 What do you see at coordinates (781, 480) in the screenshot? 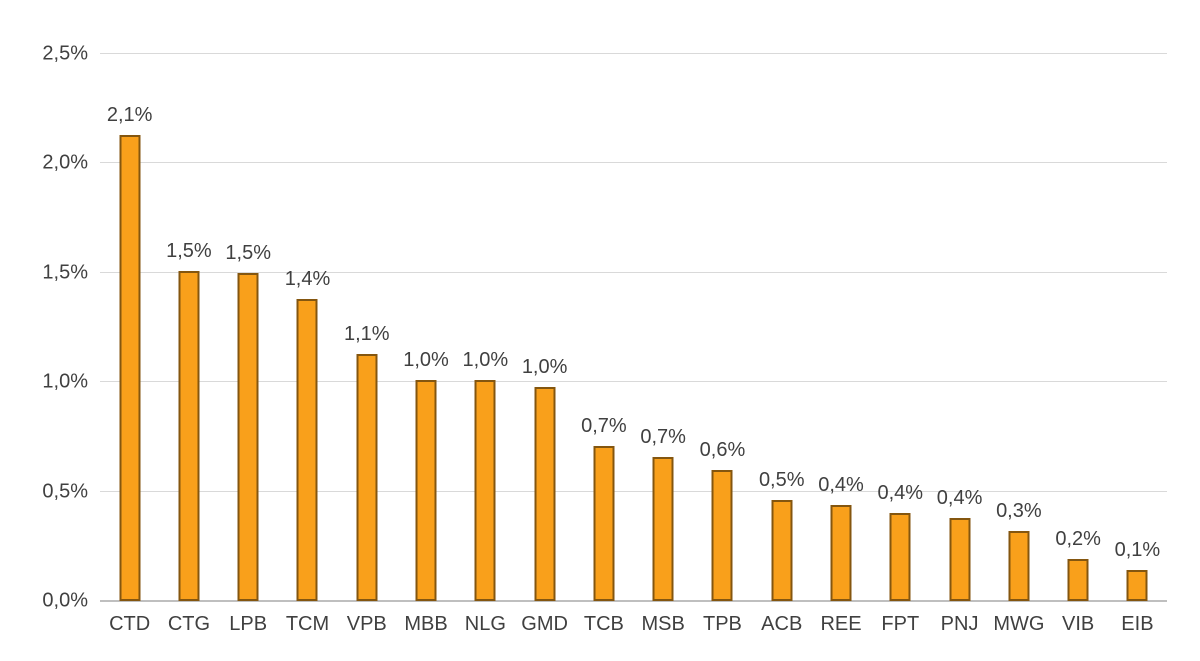
I see `bar-value-label: 0,5%` at bounding box center [781, 480].